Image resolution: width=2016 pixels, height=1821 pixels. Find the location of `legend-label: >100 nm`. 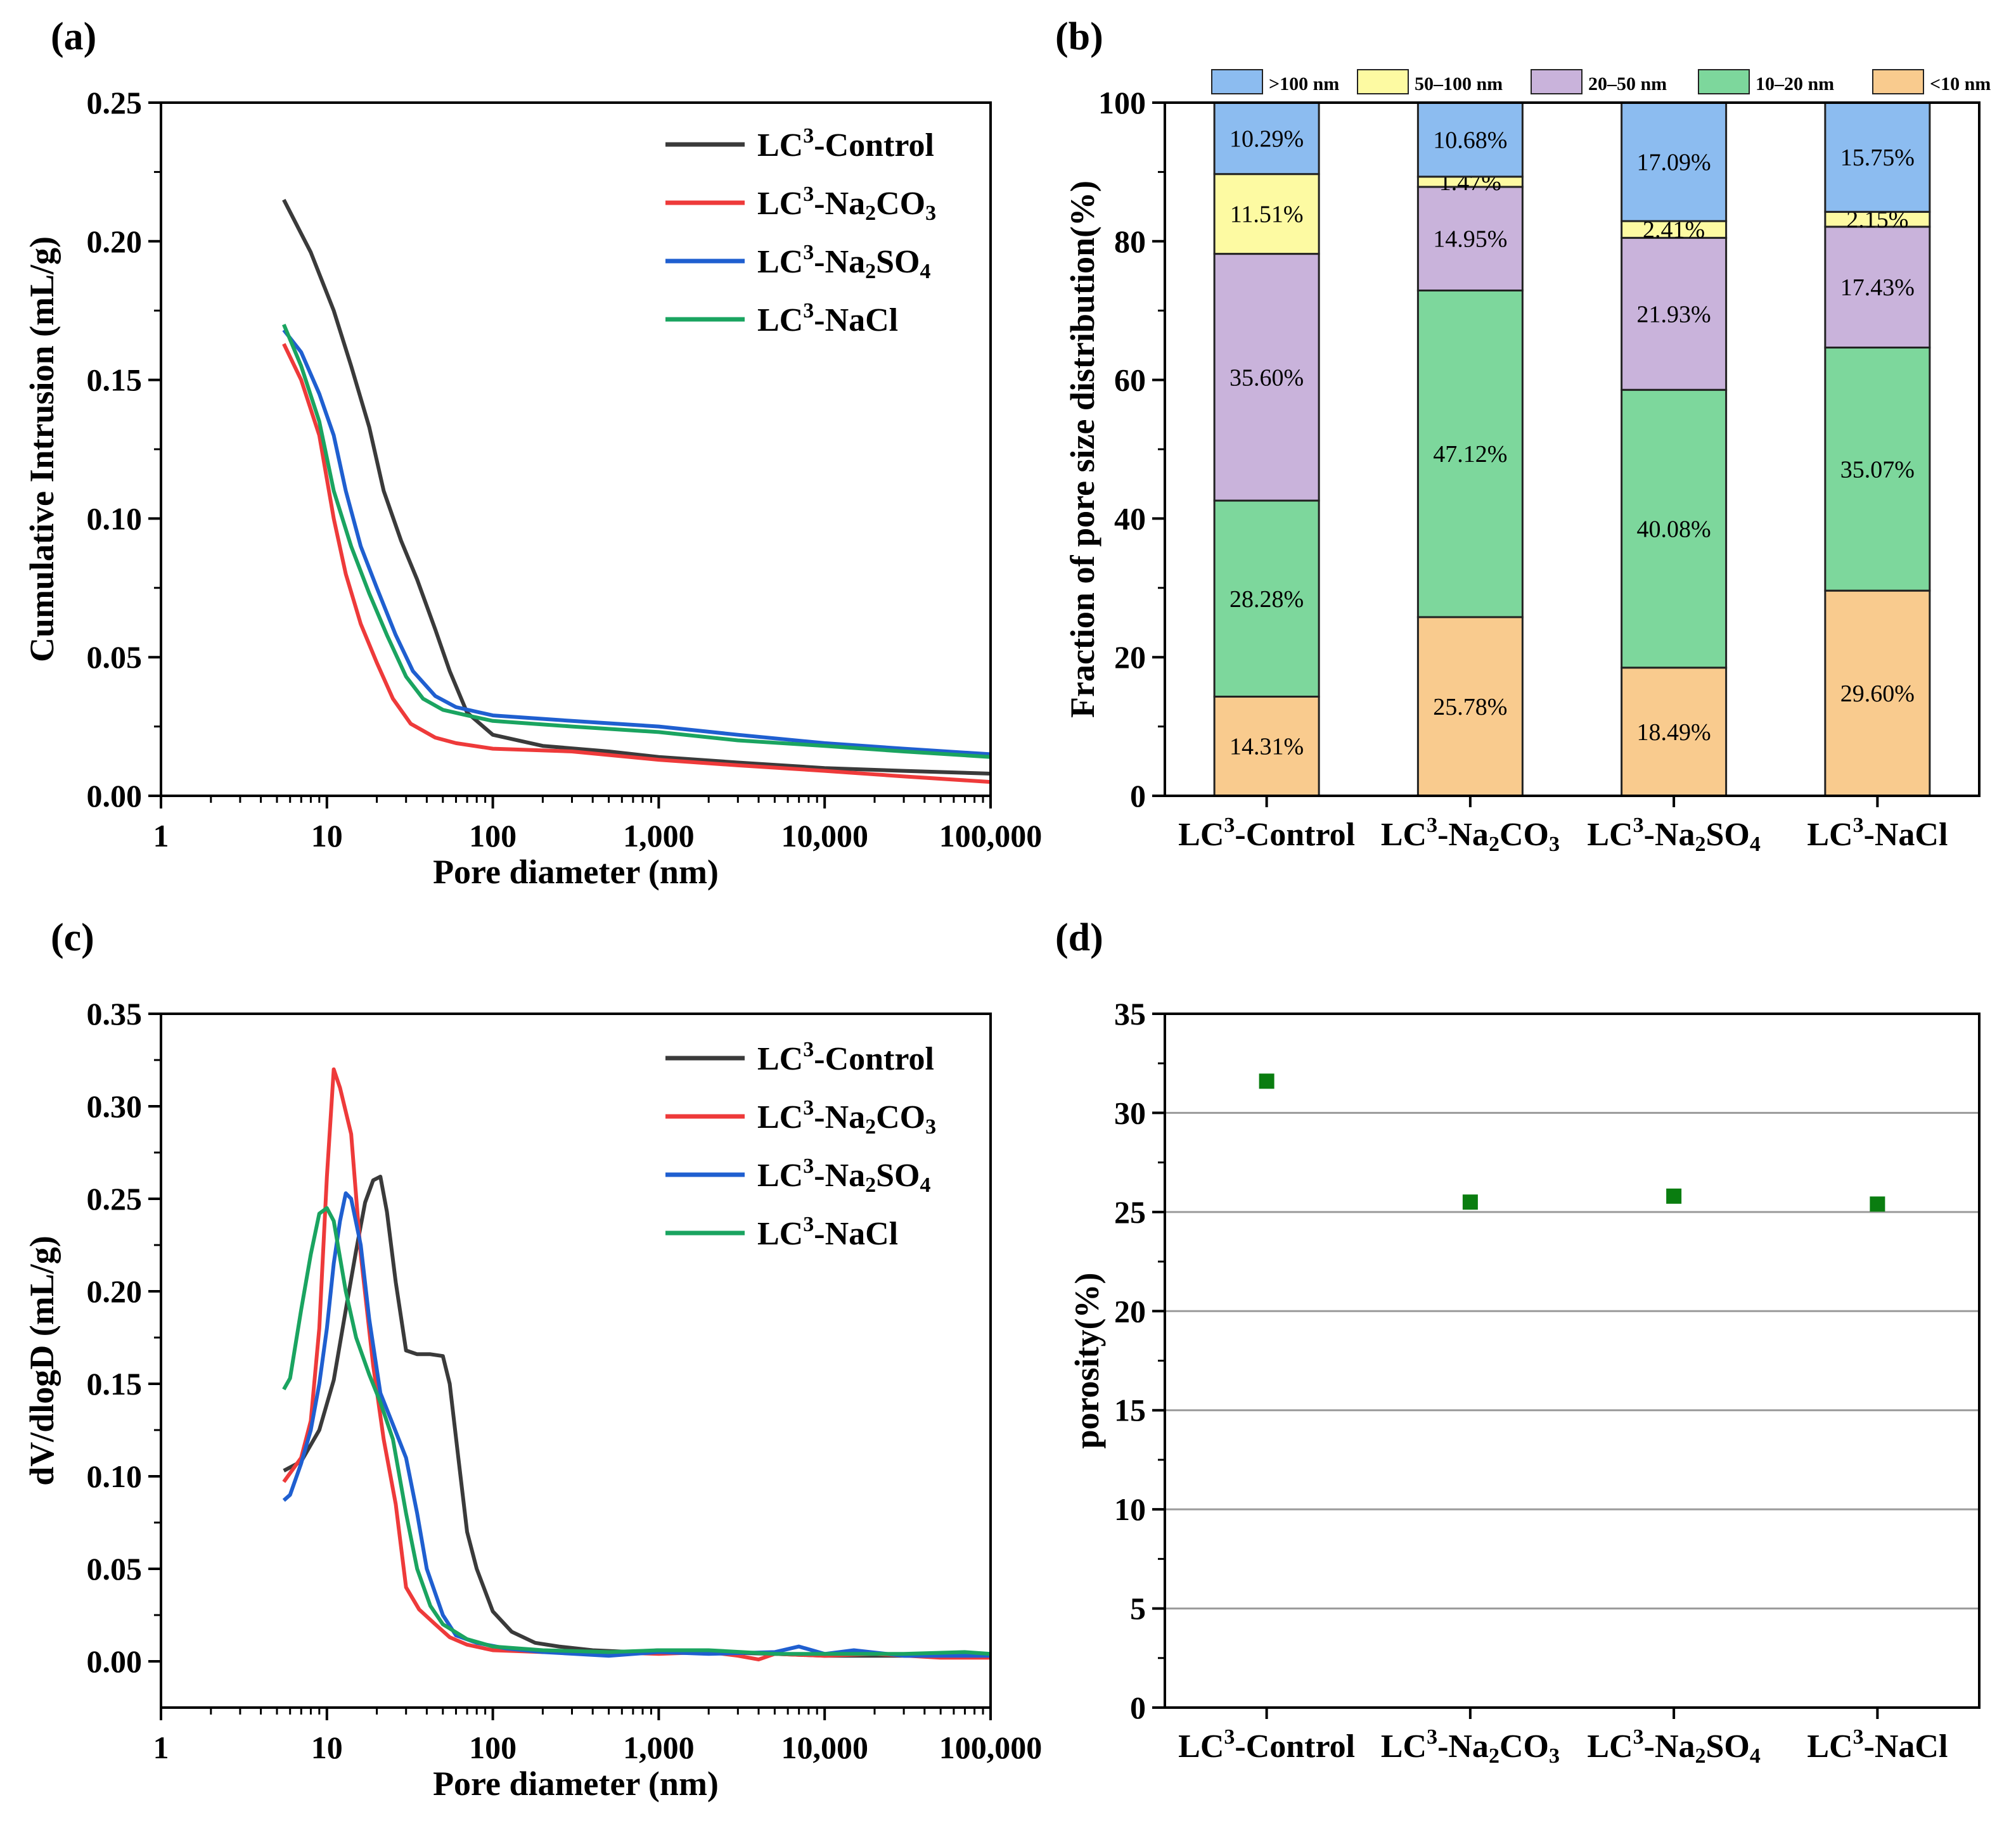

legend-label: >100 nm is located at coordinates (1304, 84).